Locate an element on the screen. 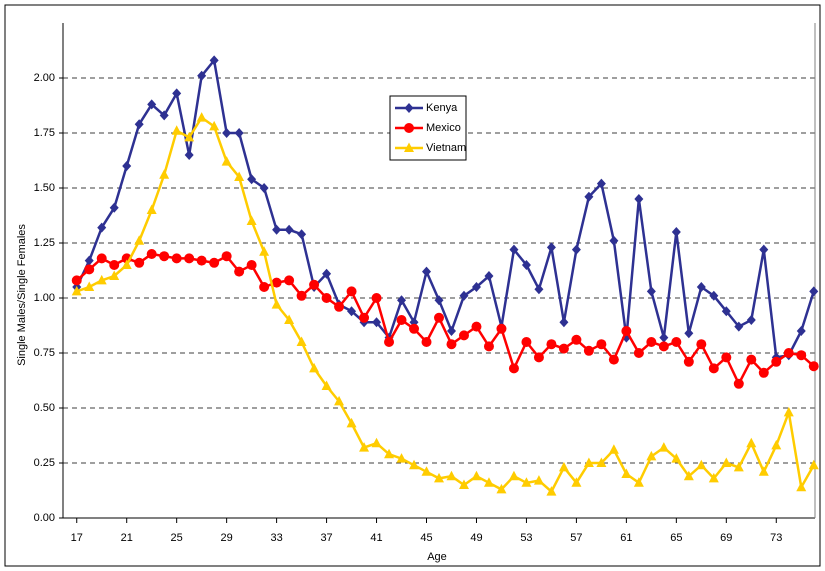  y-axis-title: Single Males/Single Females is located at coordinates (22, 295).